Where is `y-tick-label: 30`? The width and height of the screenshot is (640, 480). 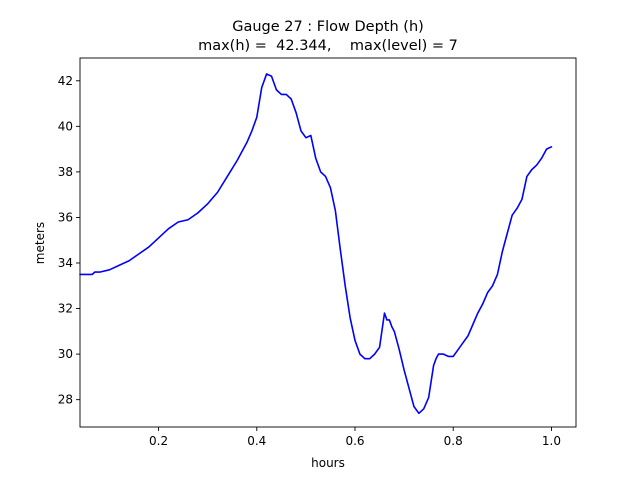
y-tick-label: 30 is located at coordinates (65, 354).